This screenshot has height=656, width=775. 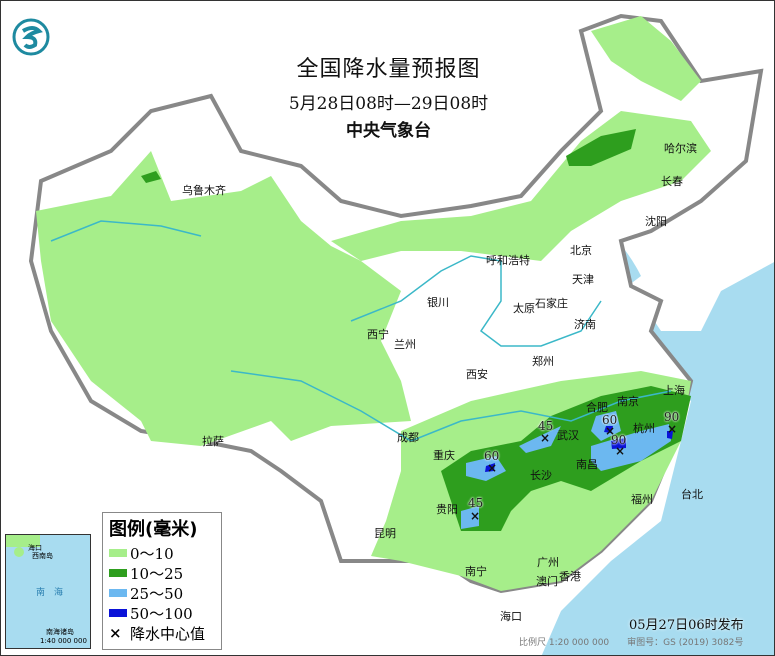 What do you see at coordinates (583, 279) in the screenshot?
I see `city-label: 天津` at bounding box center [583, 279].